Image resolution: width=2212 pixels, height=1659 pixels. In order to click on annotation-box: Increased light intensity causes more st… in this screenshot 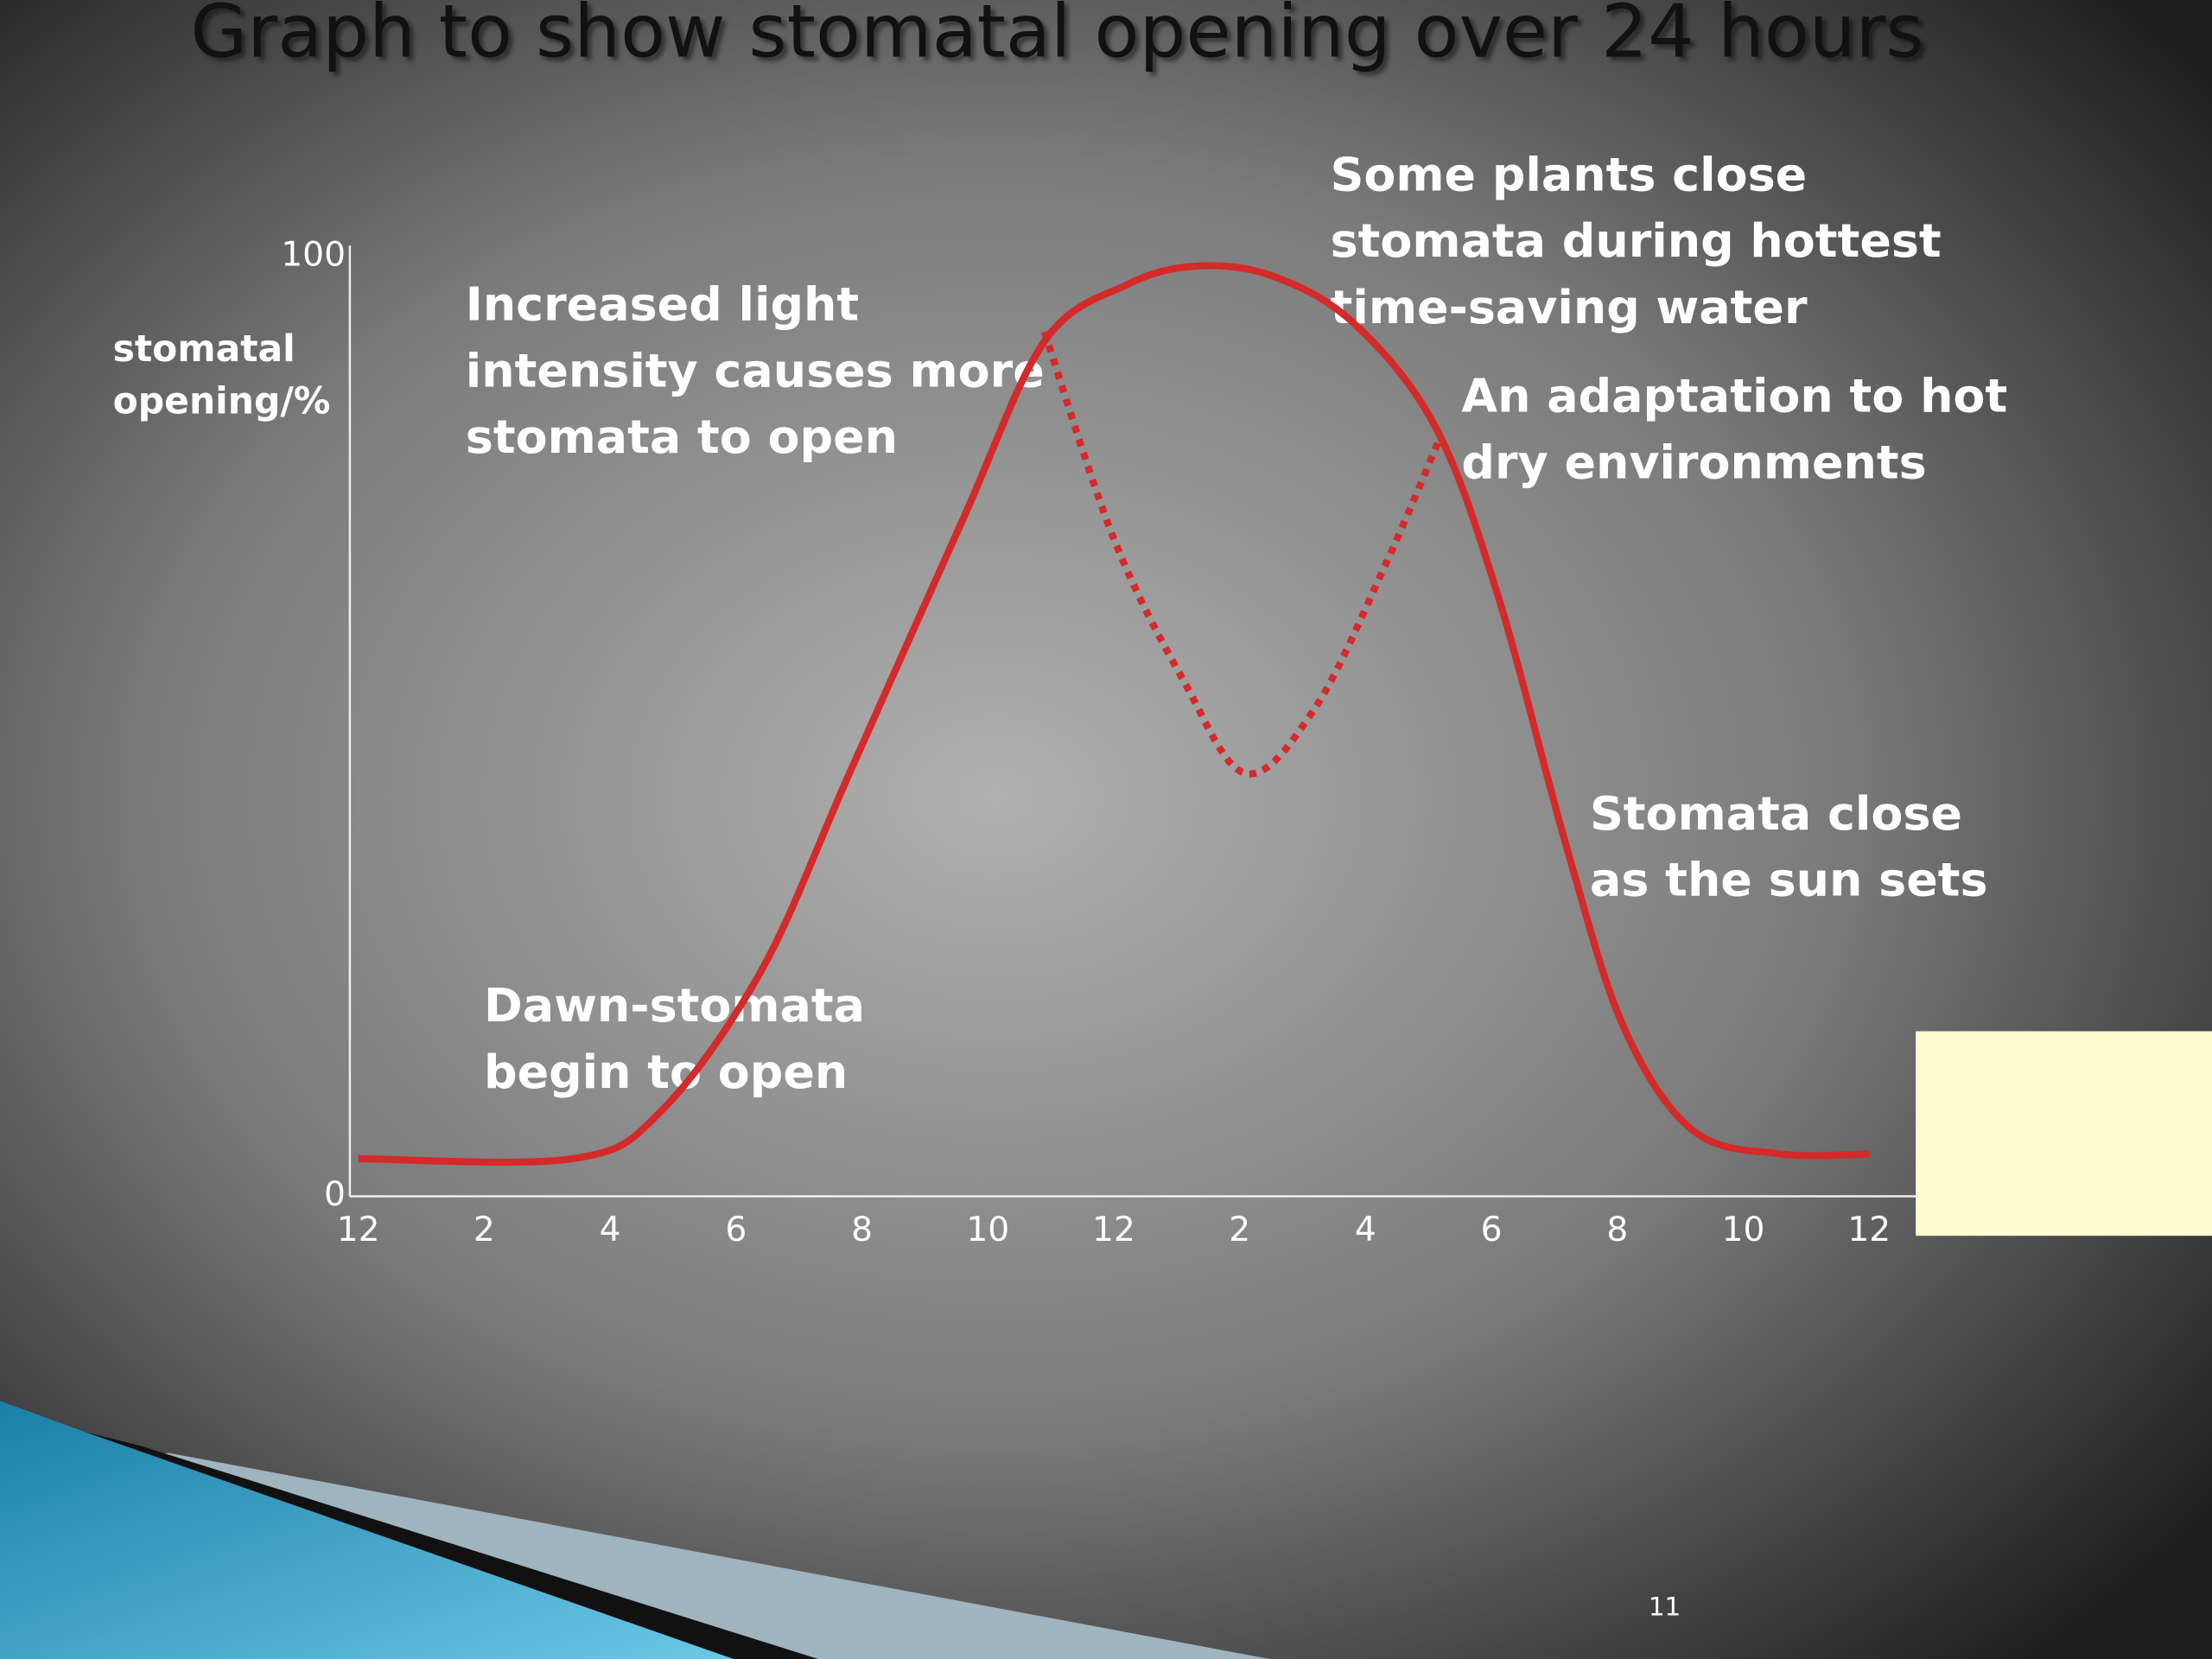, I will do `click(755, 370)`.